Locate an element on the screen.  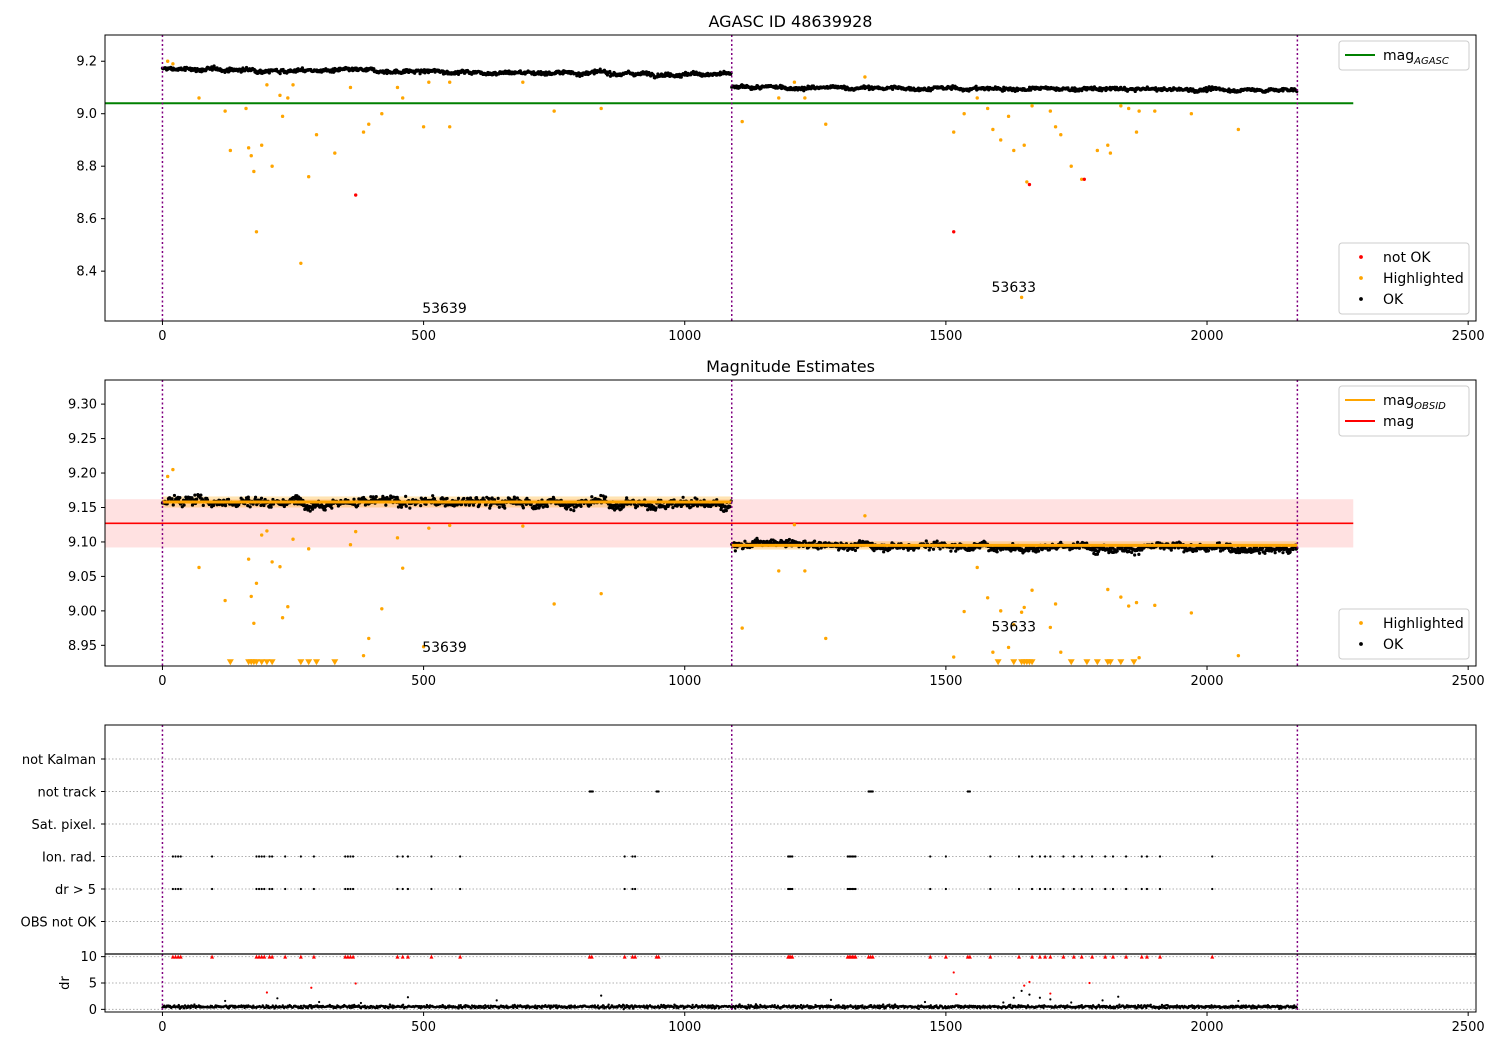
x-tick-label: 1000 is located at coordinates (684, 336).